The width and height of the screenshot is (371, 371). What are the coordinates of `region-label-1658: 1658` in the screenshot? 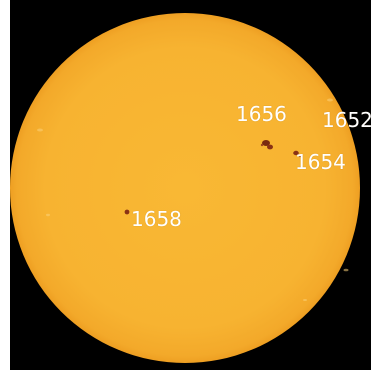 It's located at (156, 219).